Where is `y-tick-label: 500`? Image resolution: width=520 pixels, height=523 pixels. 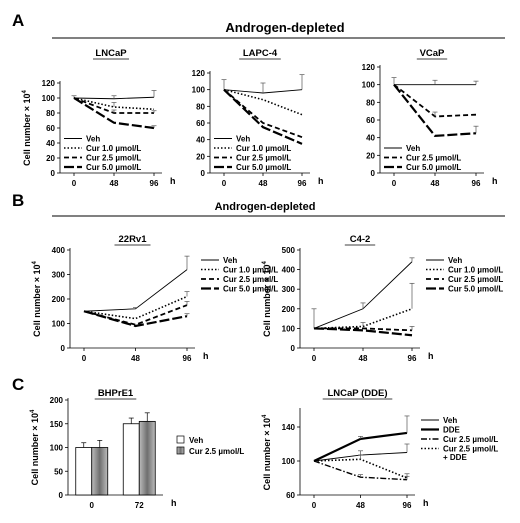 y-tick-label: 500 is located at coordinates (289, 250).